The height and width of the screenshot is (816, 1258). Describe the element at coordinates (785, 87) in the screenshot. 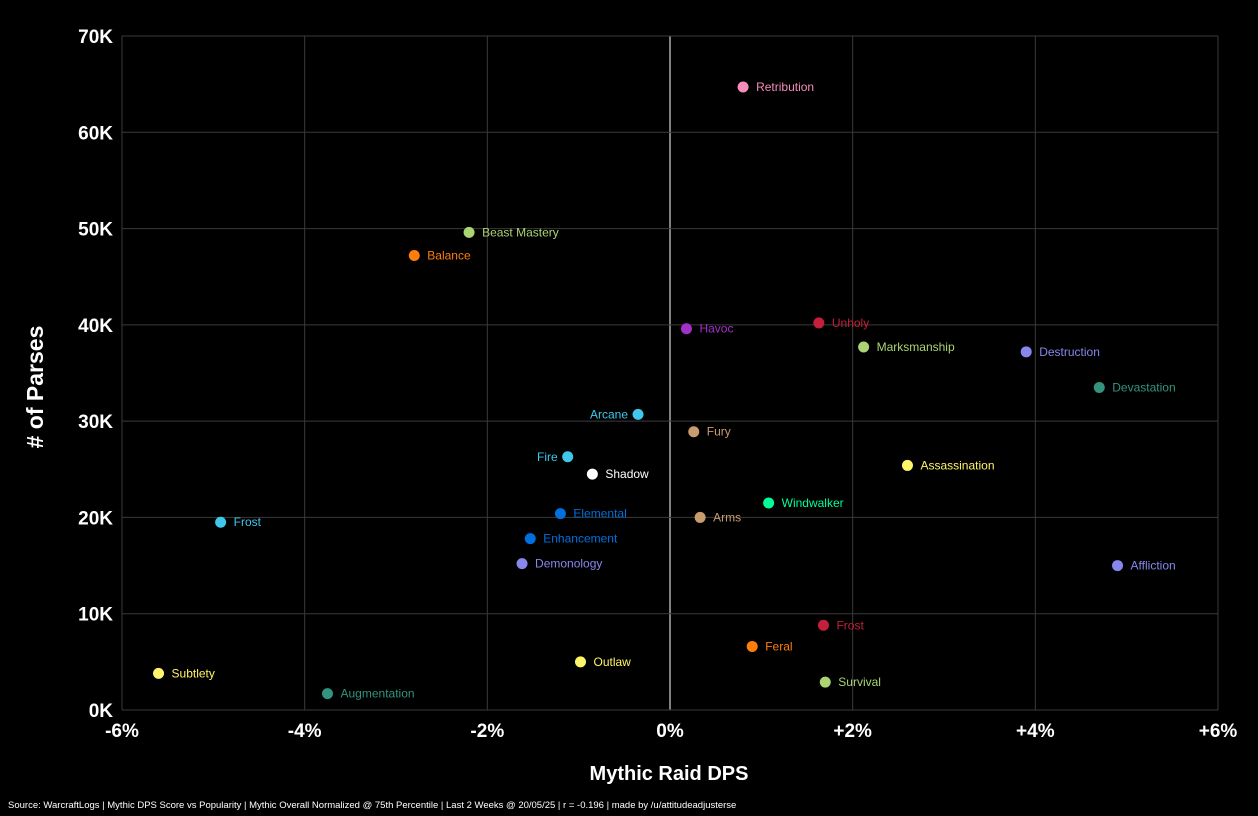

I see `data-point-label: Retribution` at that location.